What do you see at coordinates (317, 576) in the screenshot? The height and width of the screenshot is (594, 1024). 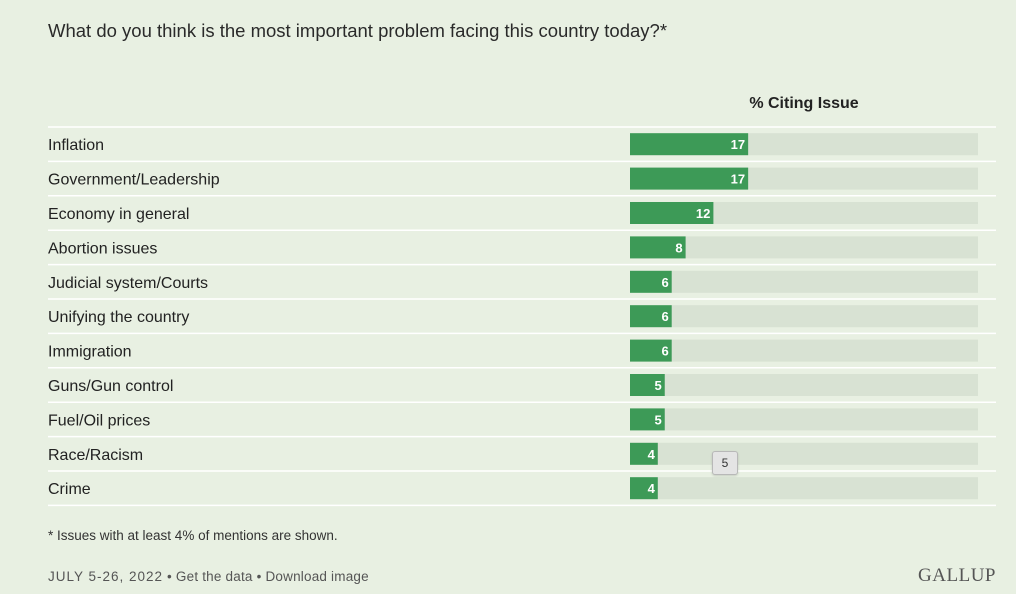 I see `download-image-link: Download image` at bounding box center [317, 576].